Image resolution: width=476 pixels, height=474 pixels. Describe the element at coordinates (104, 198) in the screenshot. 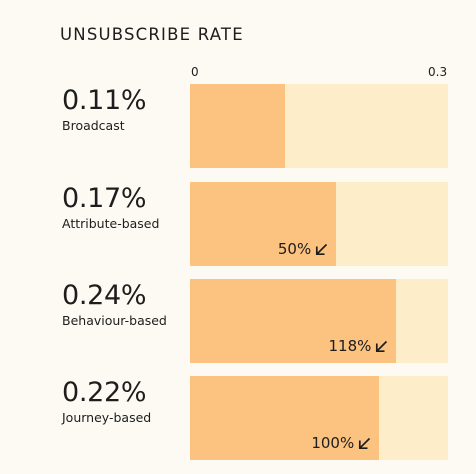

I see `rate-value: 0.17%` at that location.